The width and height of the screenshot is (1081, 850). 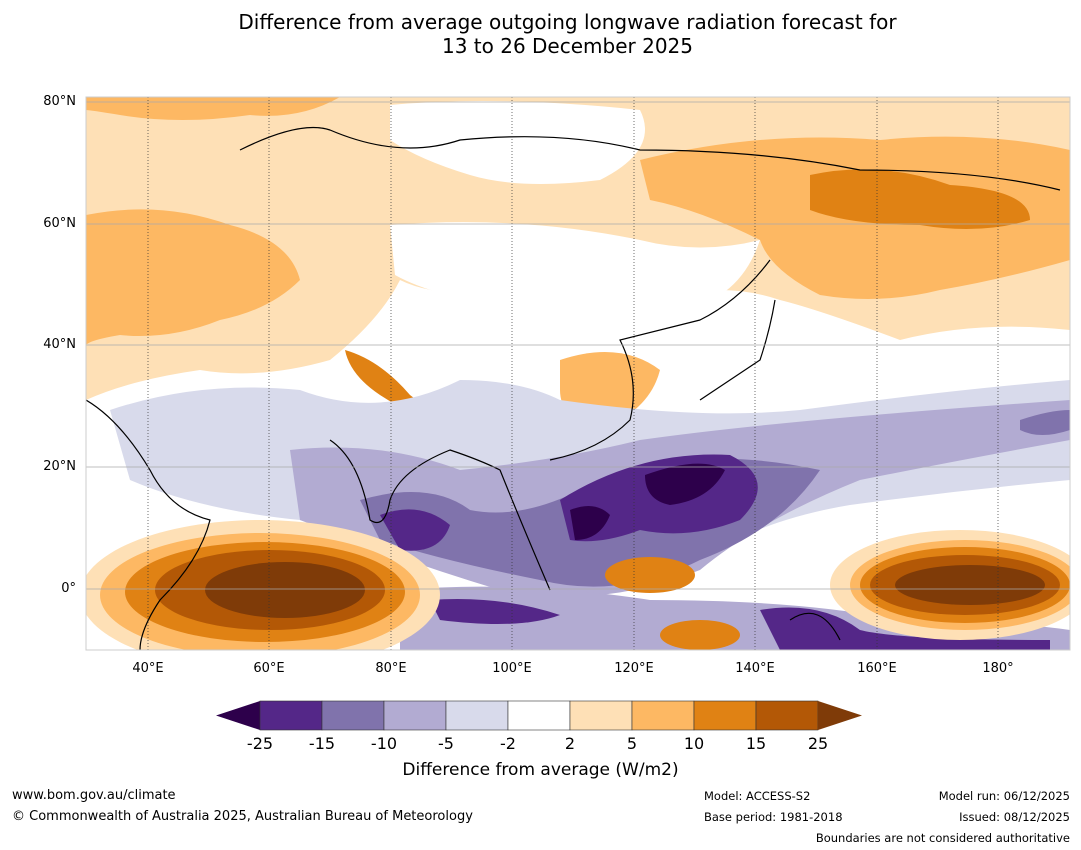 What do you see at coordinates (269, 668) in the screenshot?
I see `lon-label: 60°E` at bounding box center [269, 668].